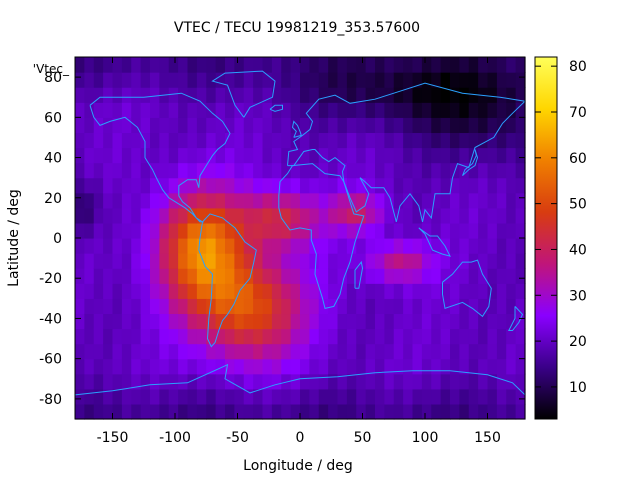 This screenshot has height=480, width=640. What do you see at coordinates (300, 379) in the screenshot?
I see `coast-antarctica` at bounding box center [300, 379].